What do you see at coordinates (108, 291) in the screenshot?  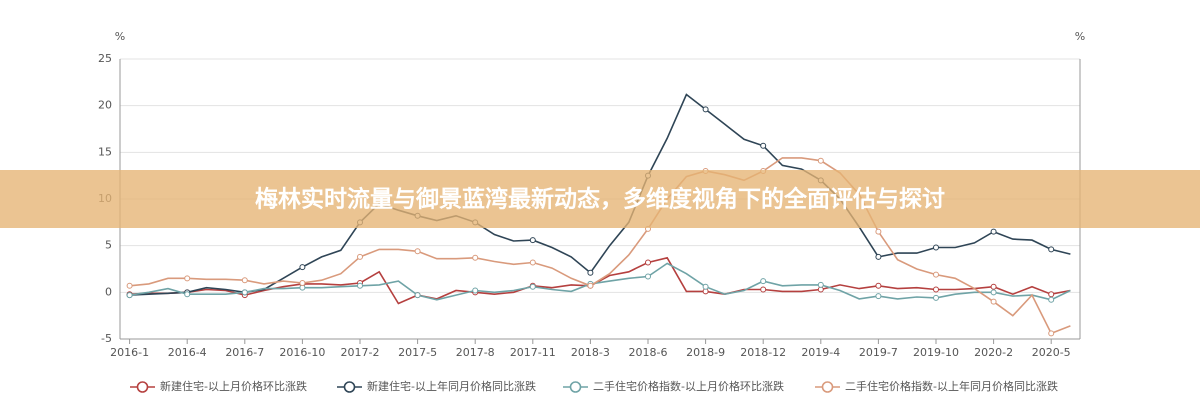 I see `y-tick-label: 0` at bounding box center [108, 291].